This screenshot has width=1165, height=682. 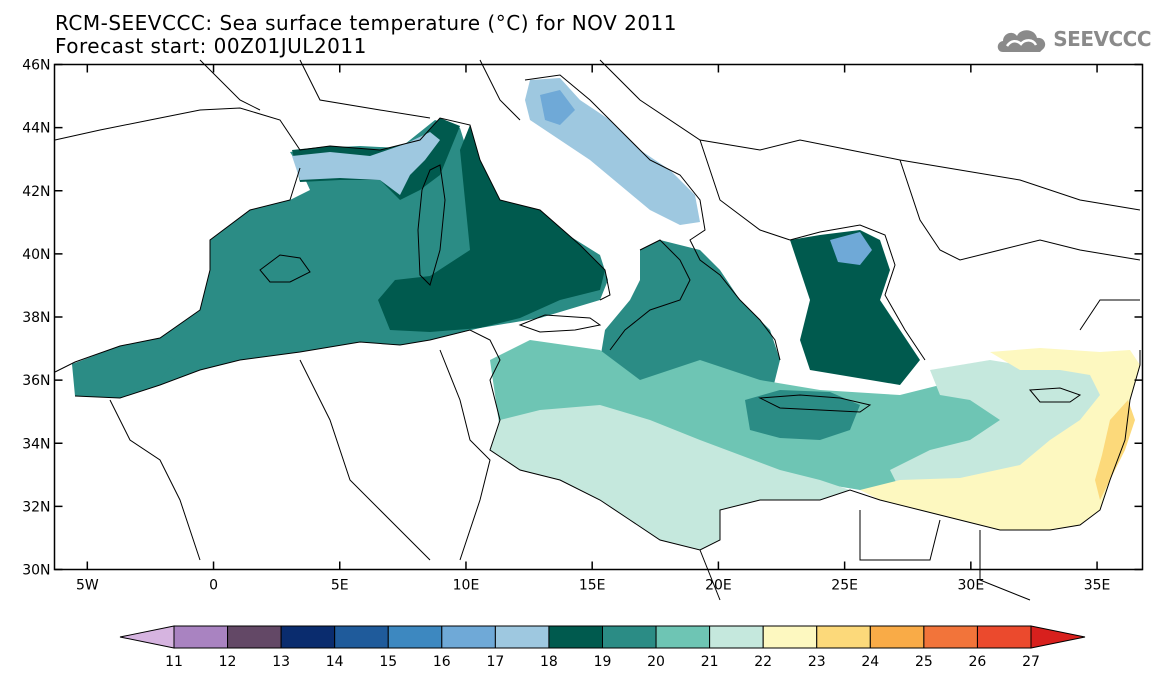 I want to click on colorbar-label: 21, so click(x=710, y=662).